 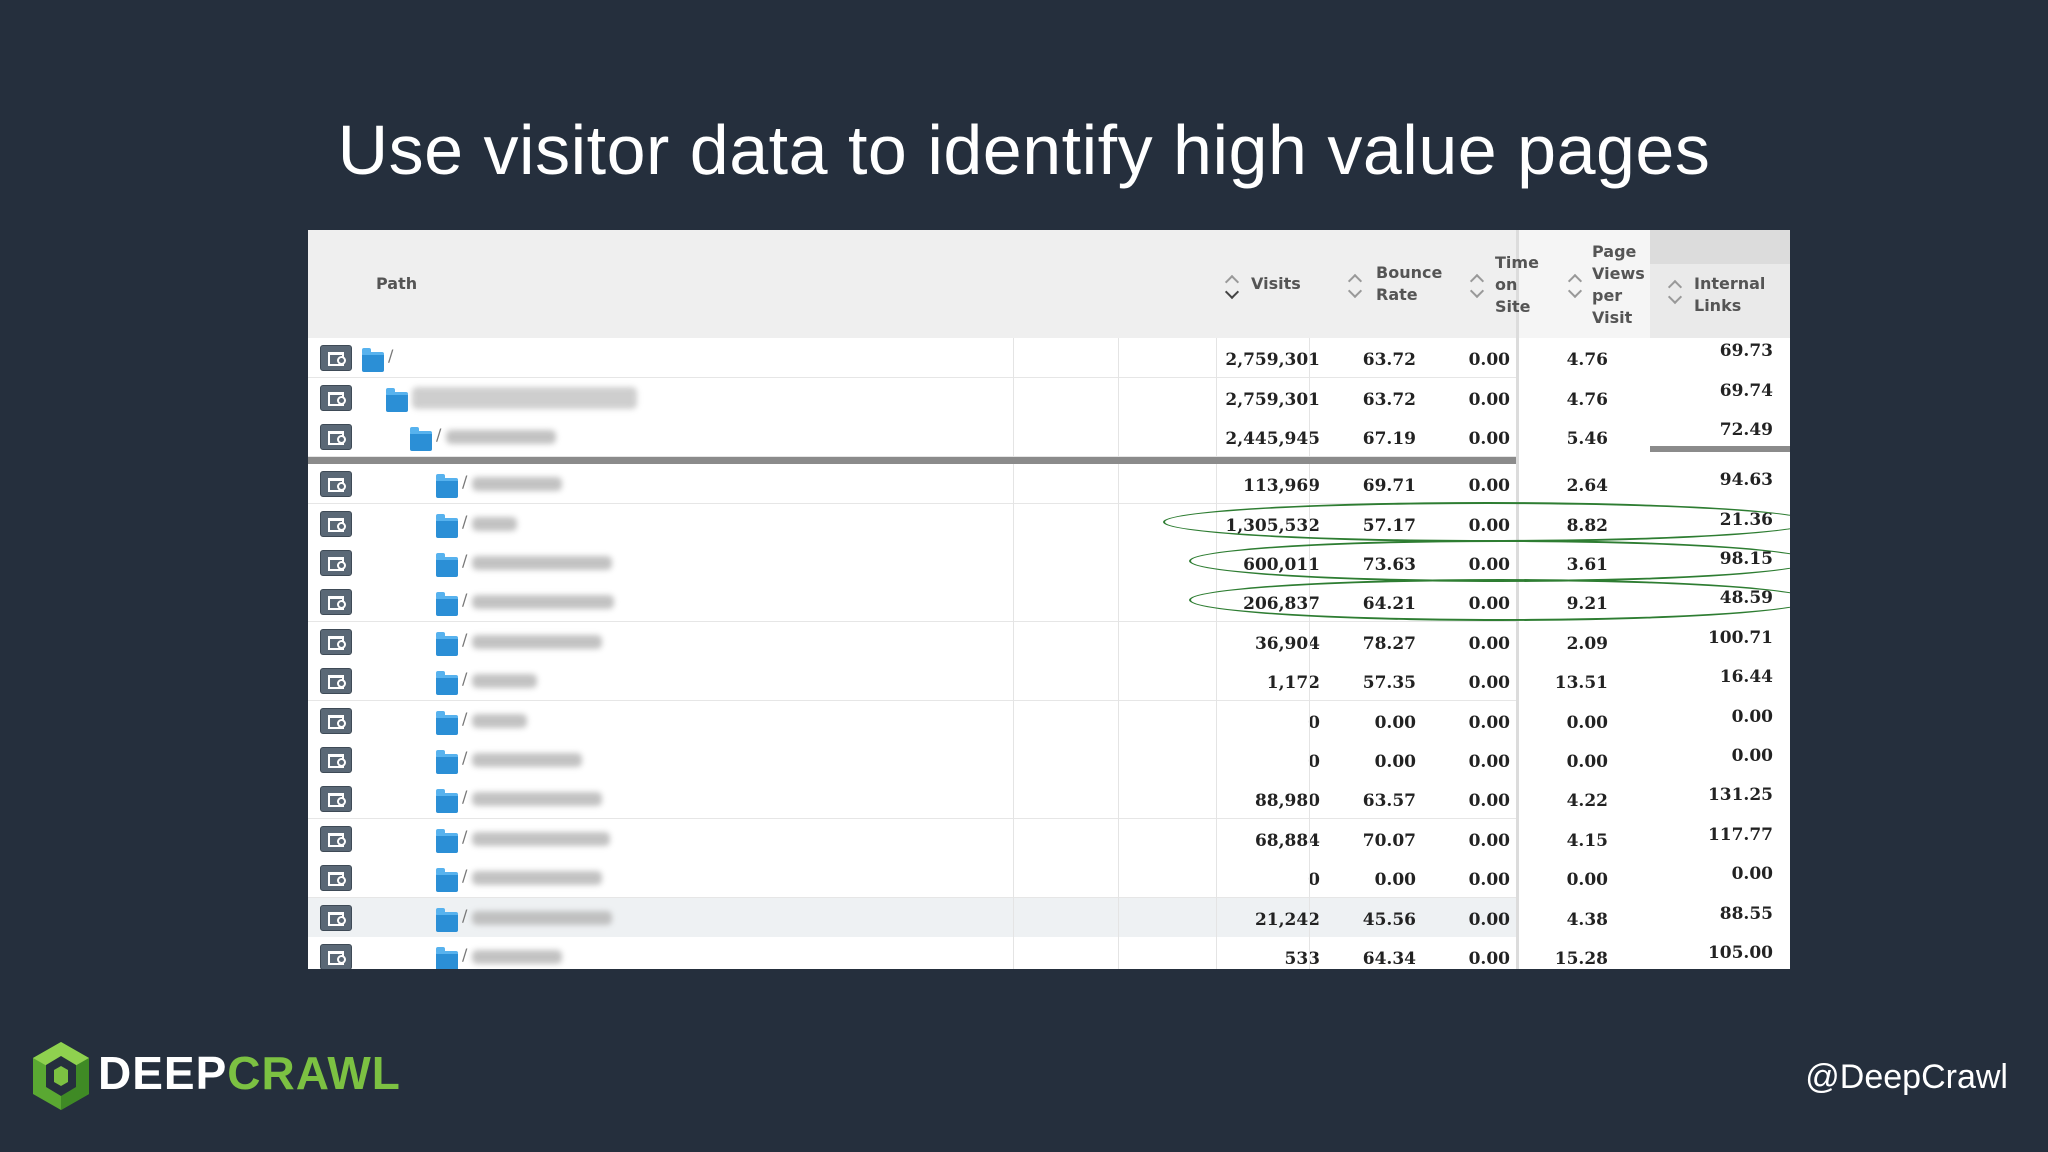 What do you see at coordinates (215, 1080) in the screenshot?
I see `deepcrawl-logo: DEEPCRAWL` at bounding box center [215, 1080].